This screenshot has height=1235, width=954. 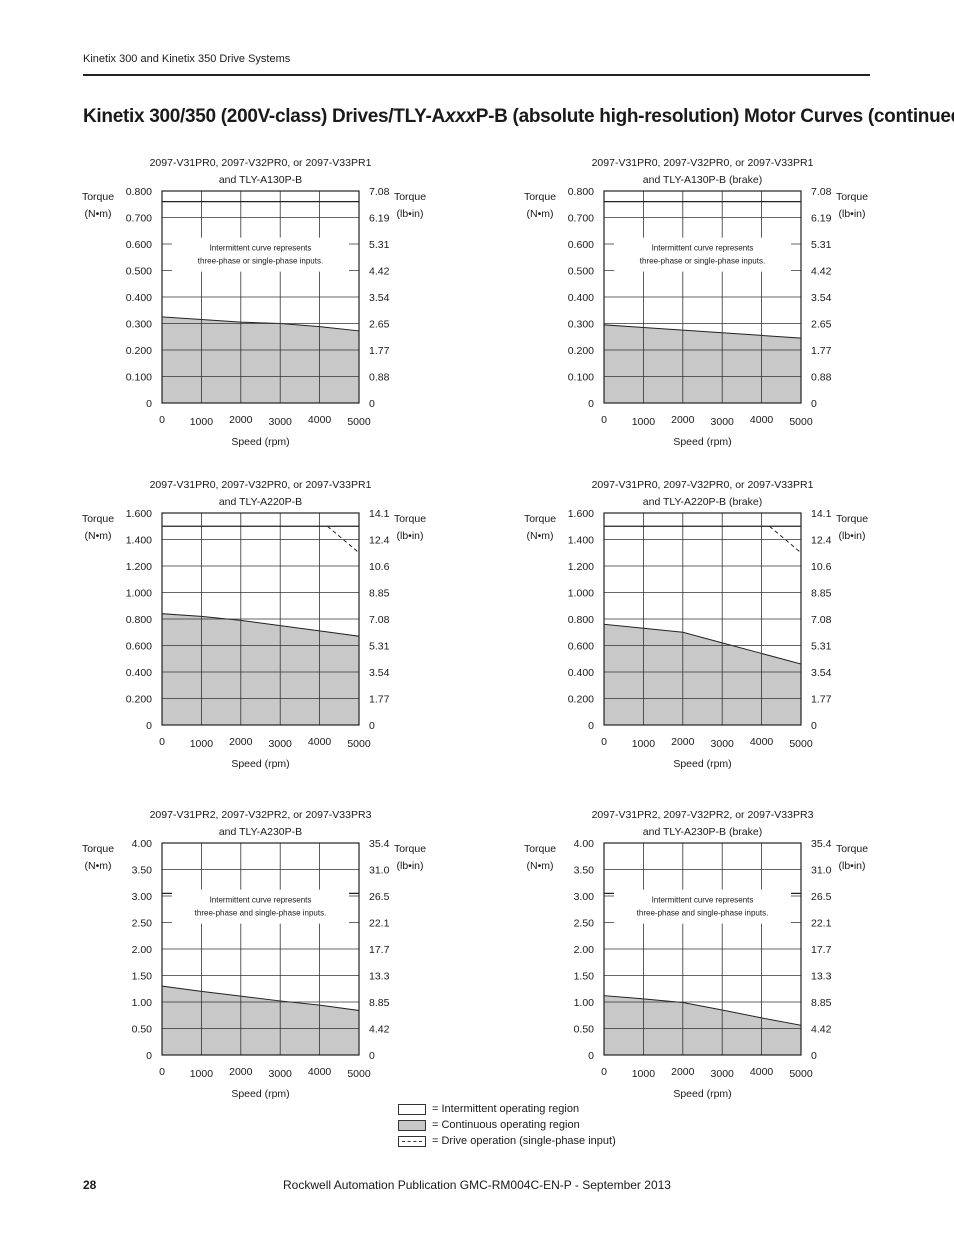 What do you see at coordinates (379, 950) in the screenshot?
I see `y-tick-label-right: 17.7` at bounding box center [379, 950].